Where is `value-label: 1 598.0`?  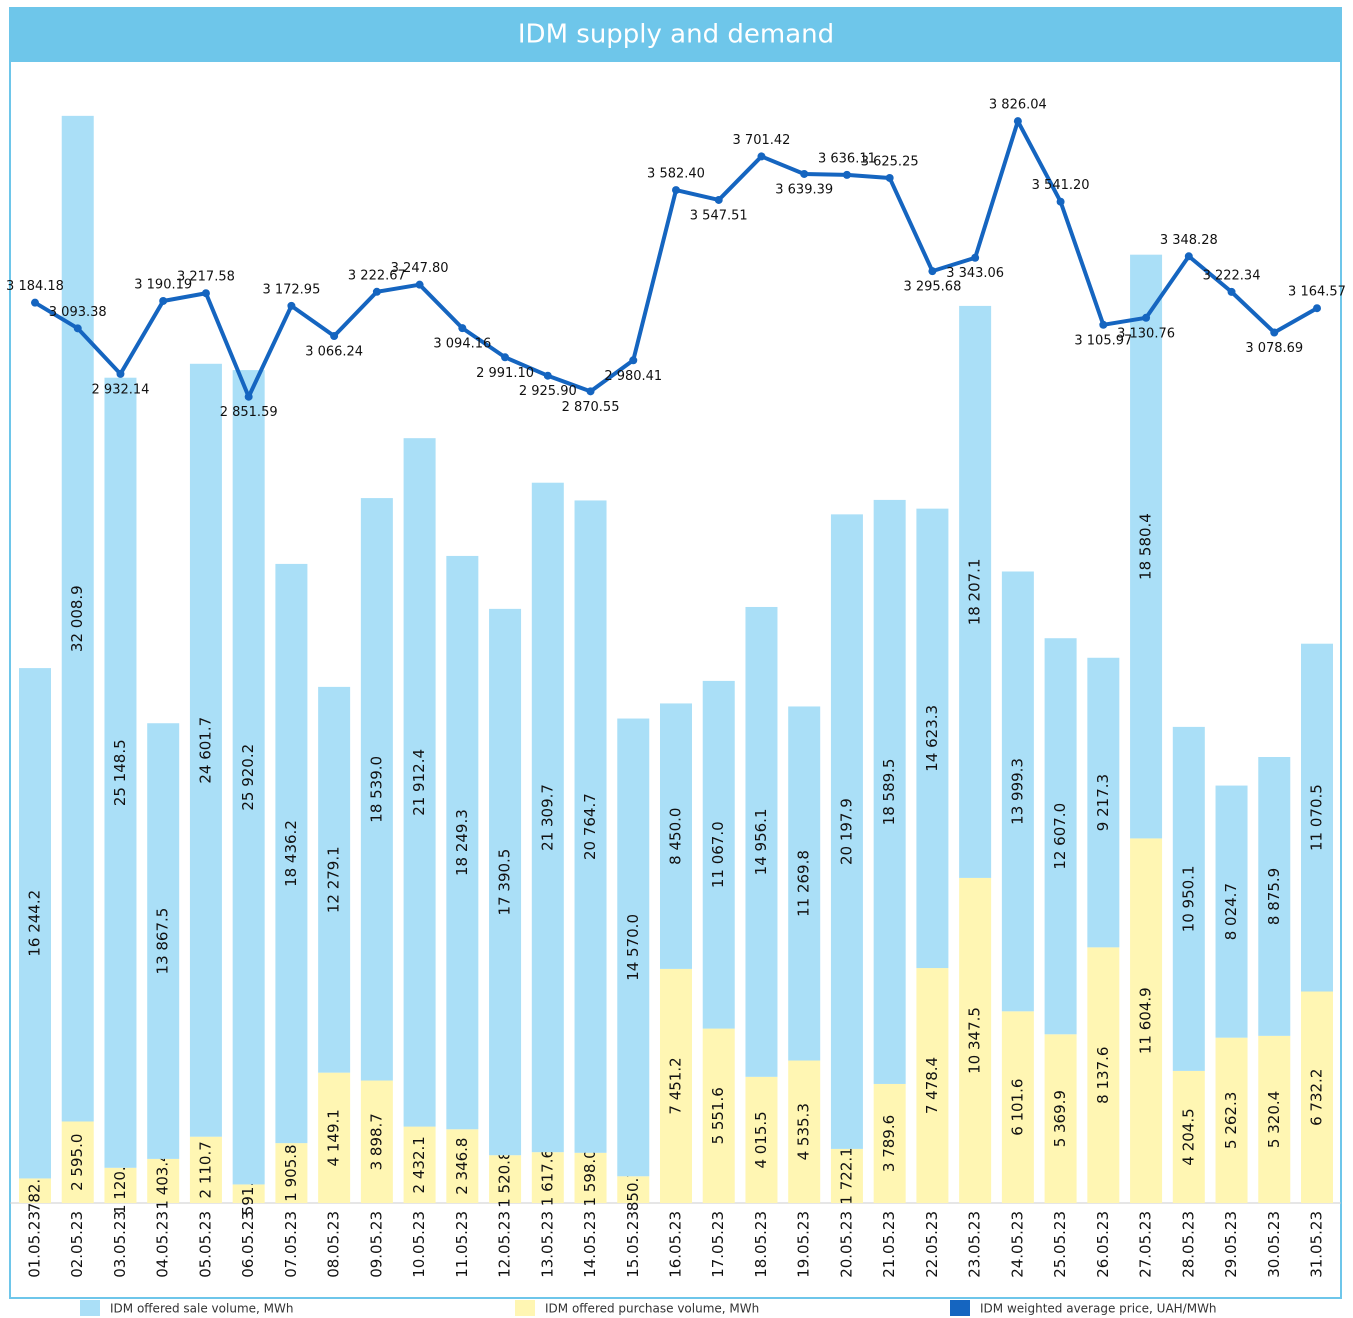 value-label: 1 598.0 is located at coordinates (590, 1177).